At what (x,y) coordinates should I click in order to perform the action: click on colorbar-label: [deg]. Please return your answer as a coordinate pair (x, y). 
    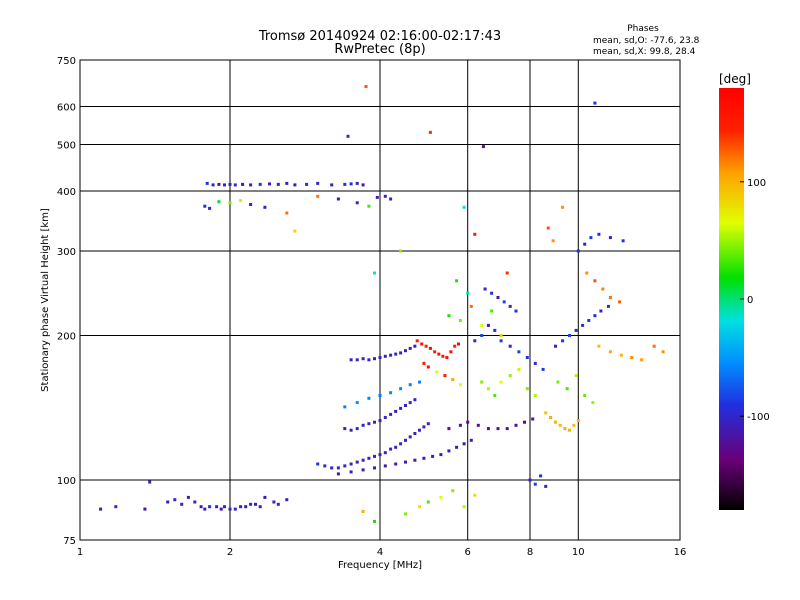
    Looking at the image, I should click on (735, 79).